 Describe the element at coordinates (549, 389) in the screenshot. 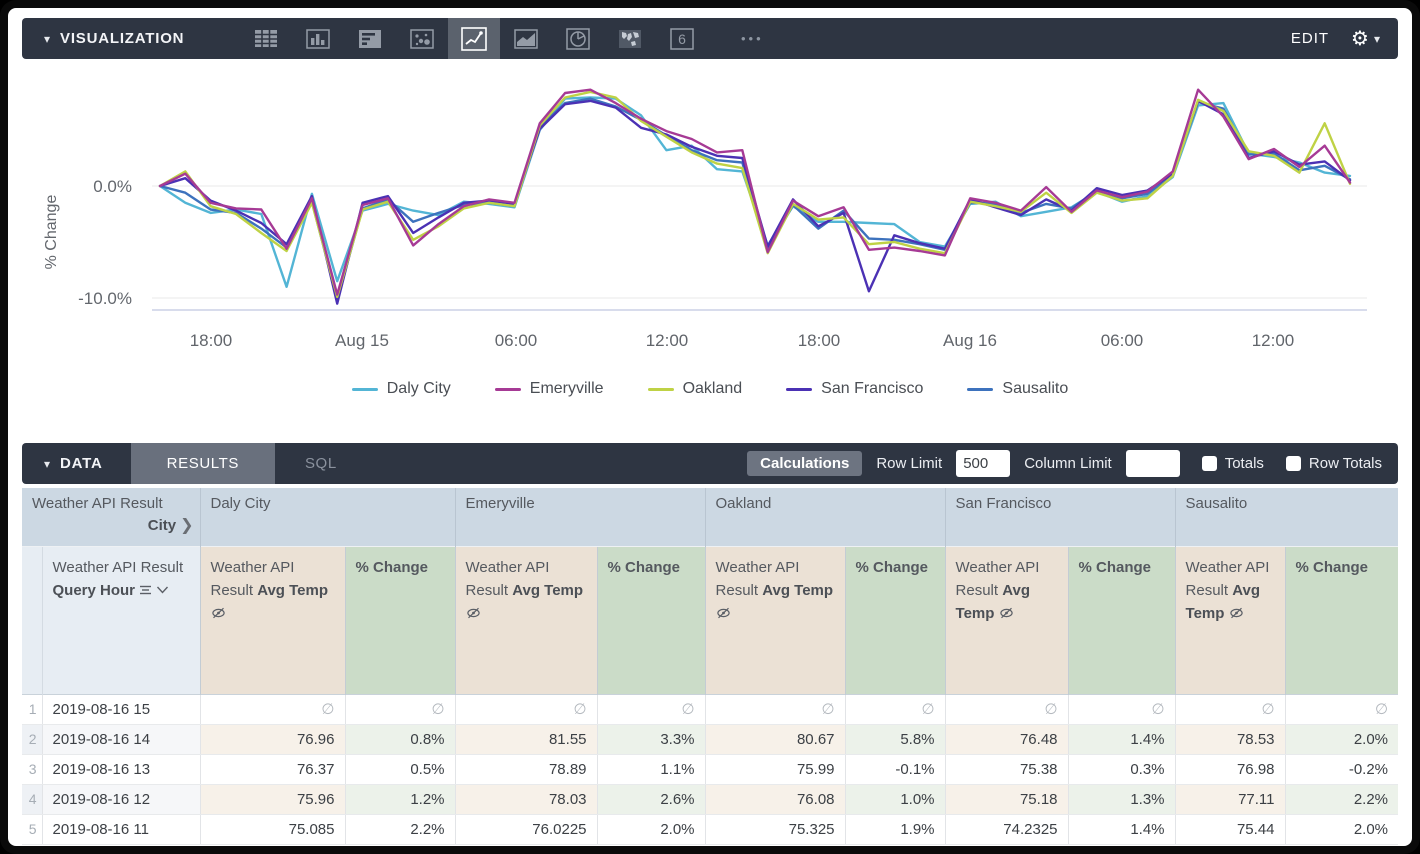

I see `legend-item-emeryville: Emeryville` at that location.